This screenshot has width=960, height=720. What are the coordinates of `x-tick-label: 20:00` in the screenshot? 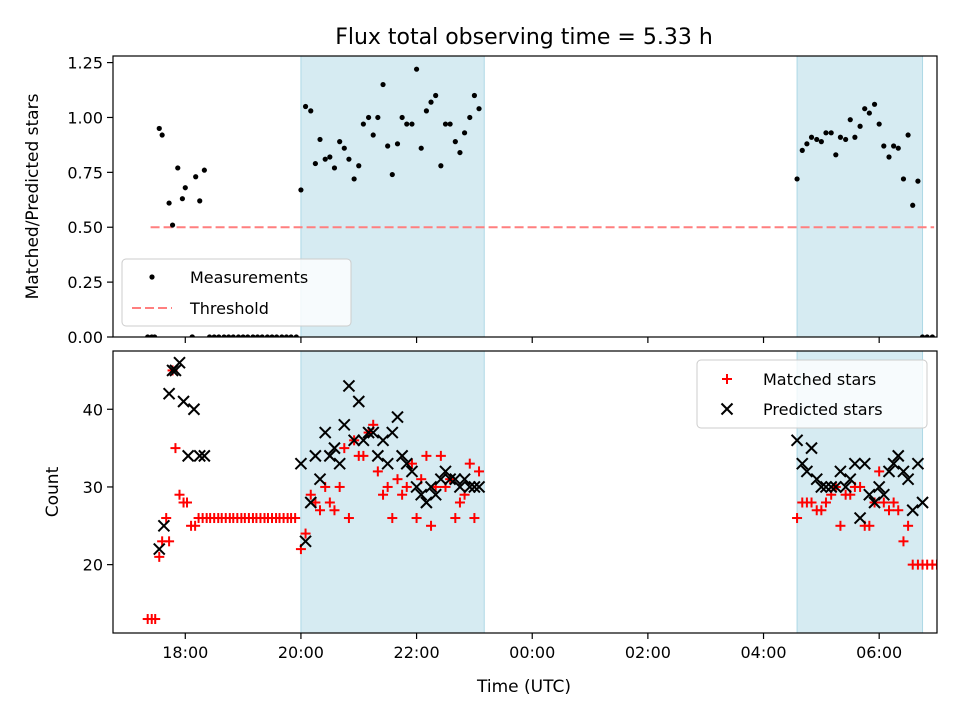 It's located at (301, 652).